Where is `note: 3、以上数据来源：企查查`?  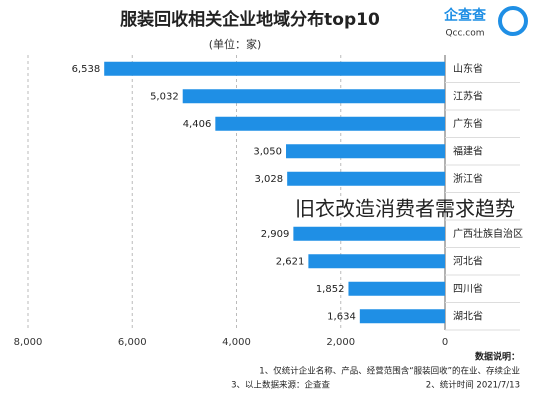
note: 3、以上数据来源：企查查 is located at coordinates (280, 385).